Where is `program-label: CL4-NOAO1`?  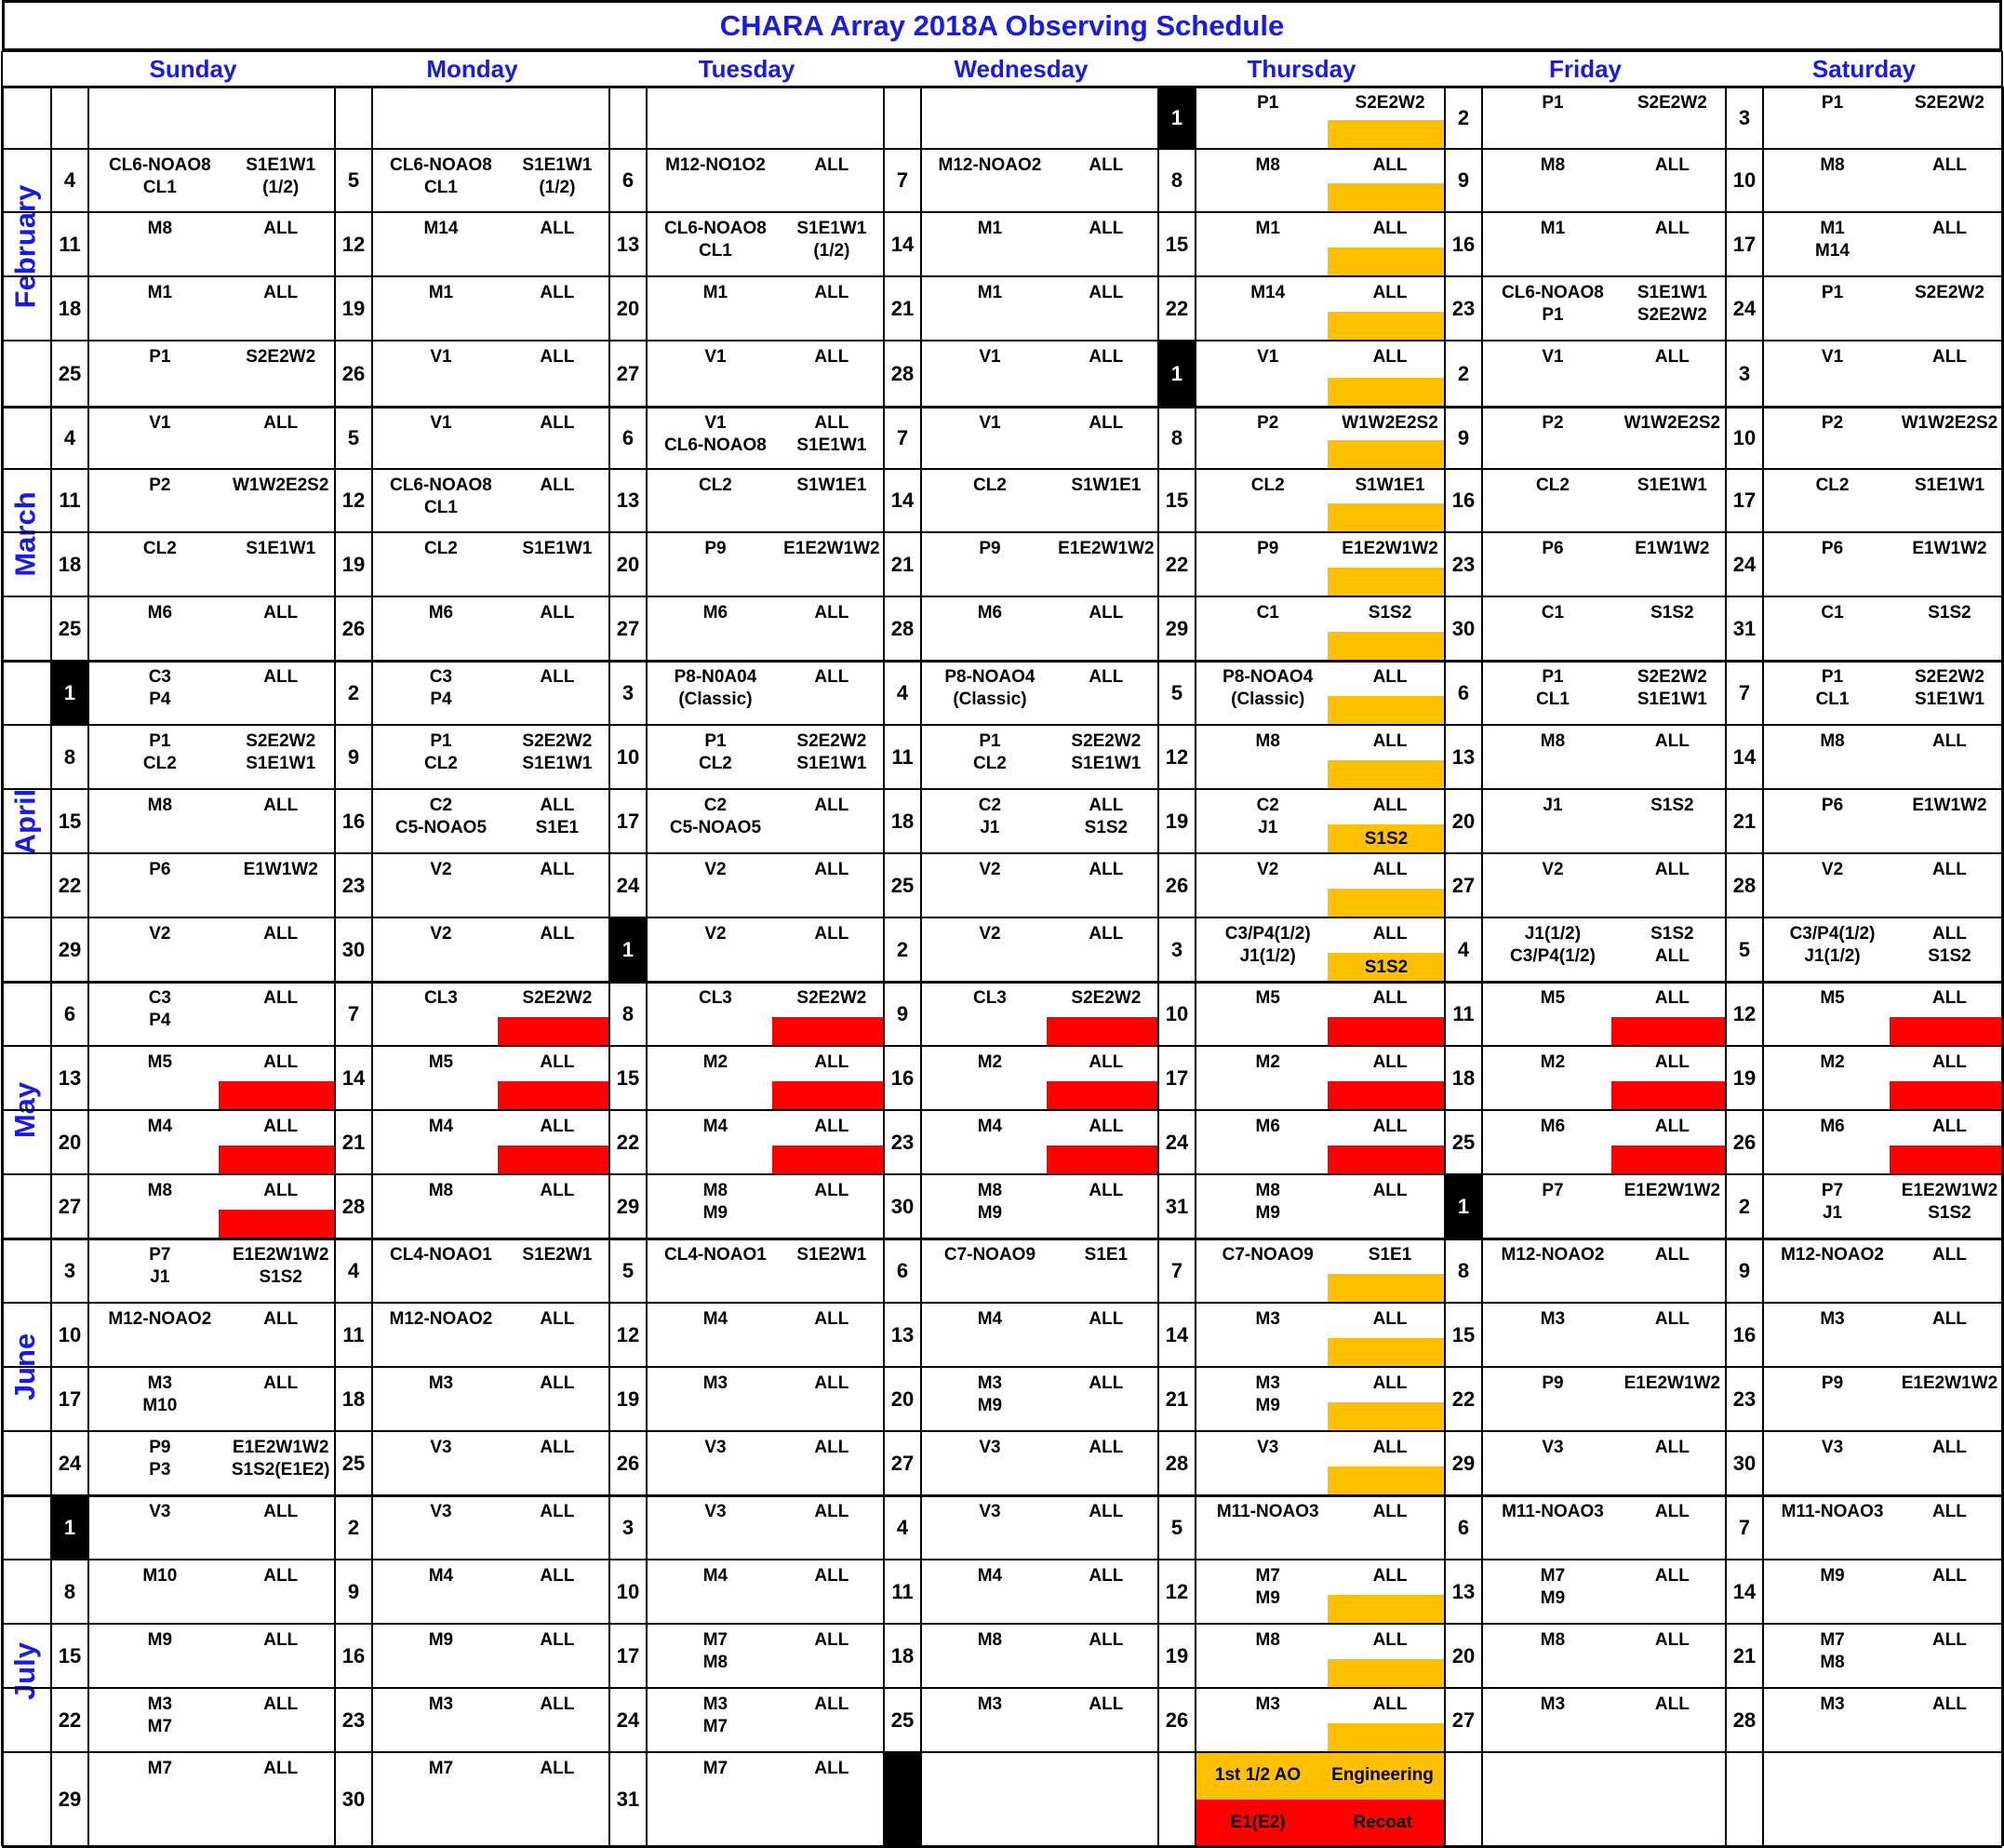 program-label: CL4-NOAO1 is located at coordinates (441, 1255).